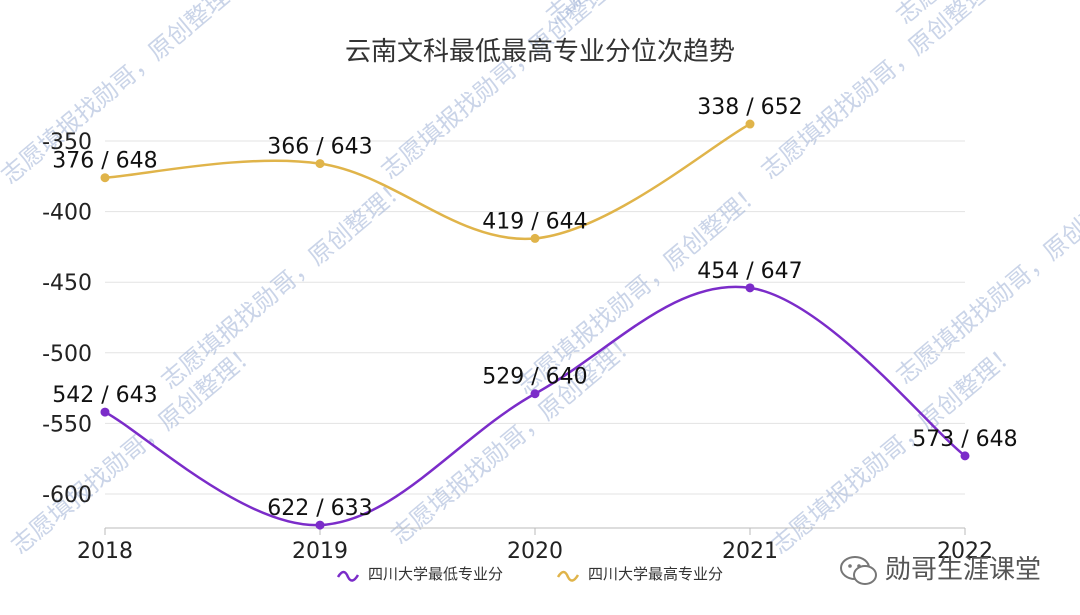 The image size is (1080, 615). I want to click on data-label: 573 / 648, so click(964, 439).